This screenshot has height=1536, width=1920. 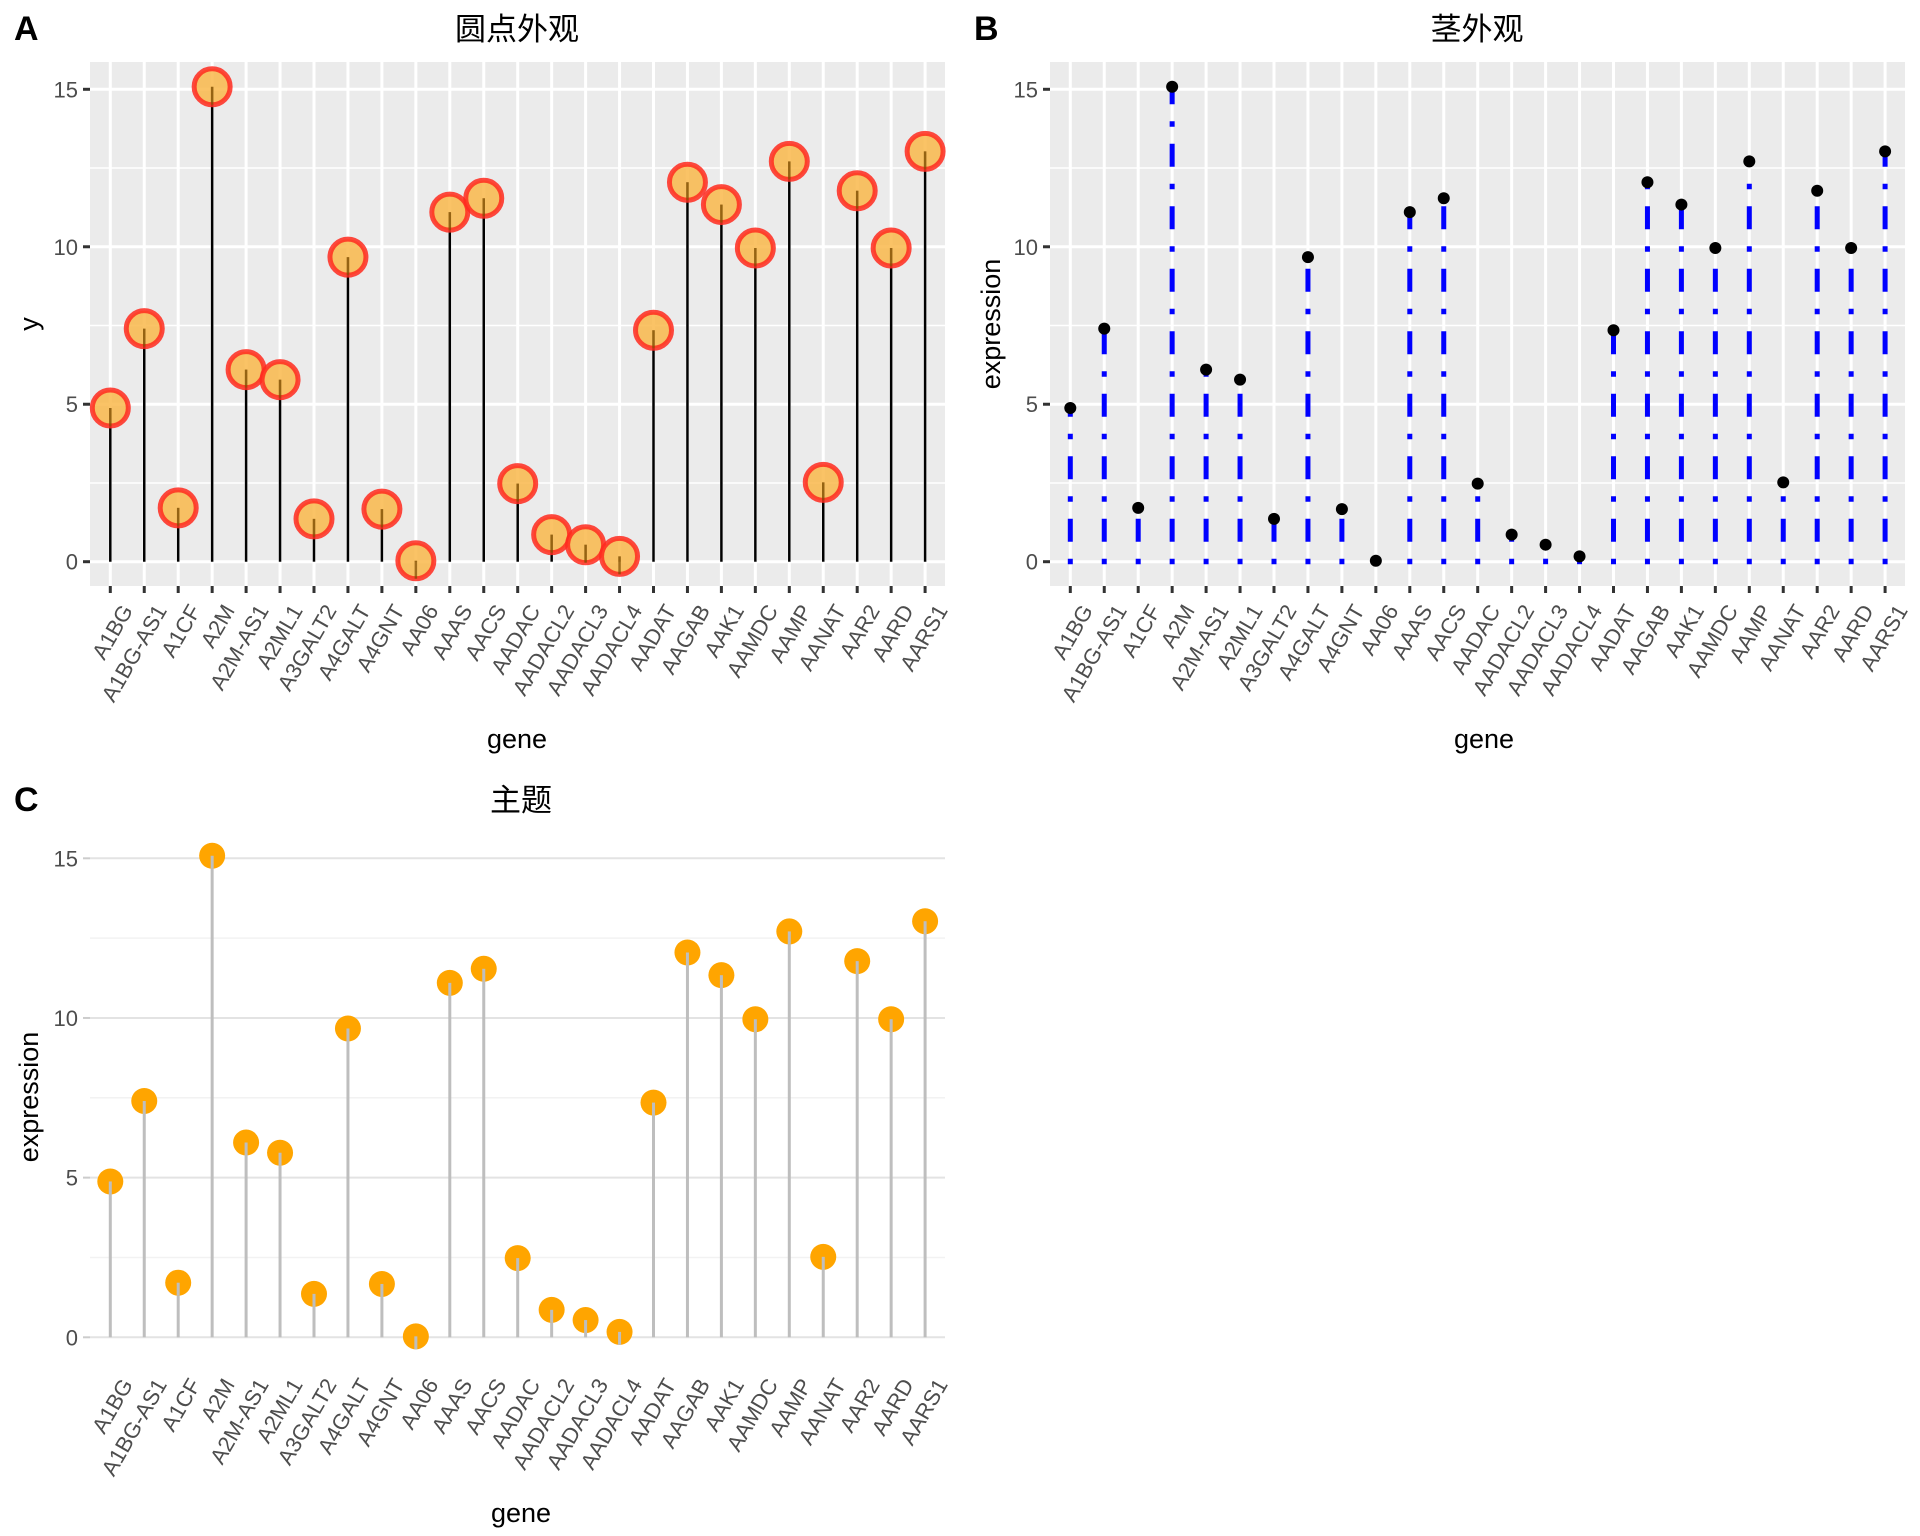 What do you see at coordinates (521, 801) in the screenshot?
I see `panel-c-title: 主题` at bounding box center [521, 801].